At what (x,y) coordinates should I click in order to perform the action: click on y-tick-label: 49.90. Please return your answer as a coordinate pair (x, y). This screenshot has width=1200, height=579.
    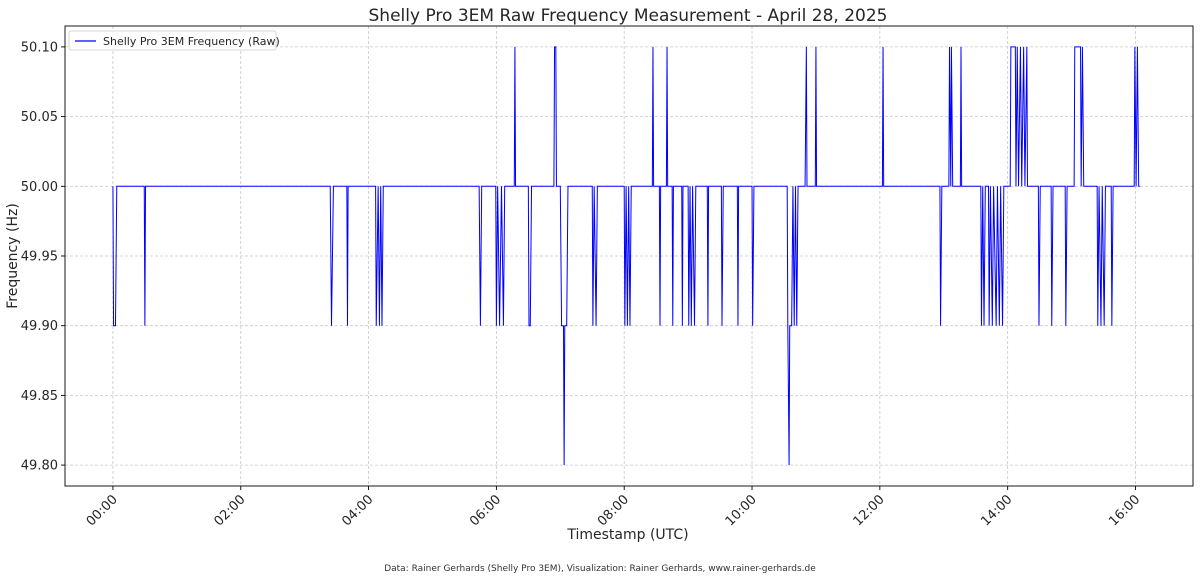
    Looking at the image, I should click on (39, 326).